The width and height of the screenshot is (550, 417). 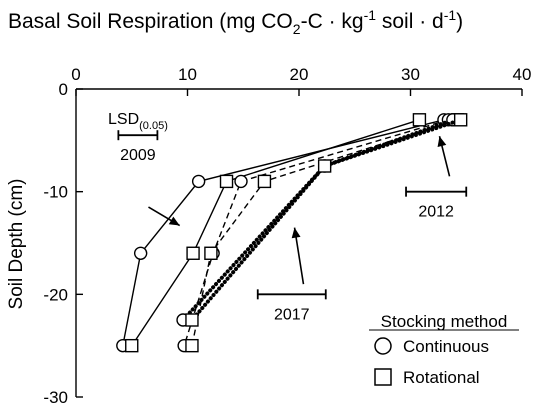 What do you see at coordinates (297, 29) in the screenshot?
I see `title-sub-2: 2` at bounding box center [297, 29].